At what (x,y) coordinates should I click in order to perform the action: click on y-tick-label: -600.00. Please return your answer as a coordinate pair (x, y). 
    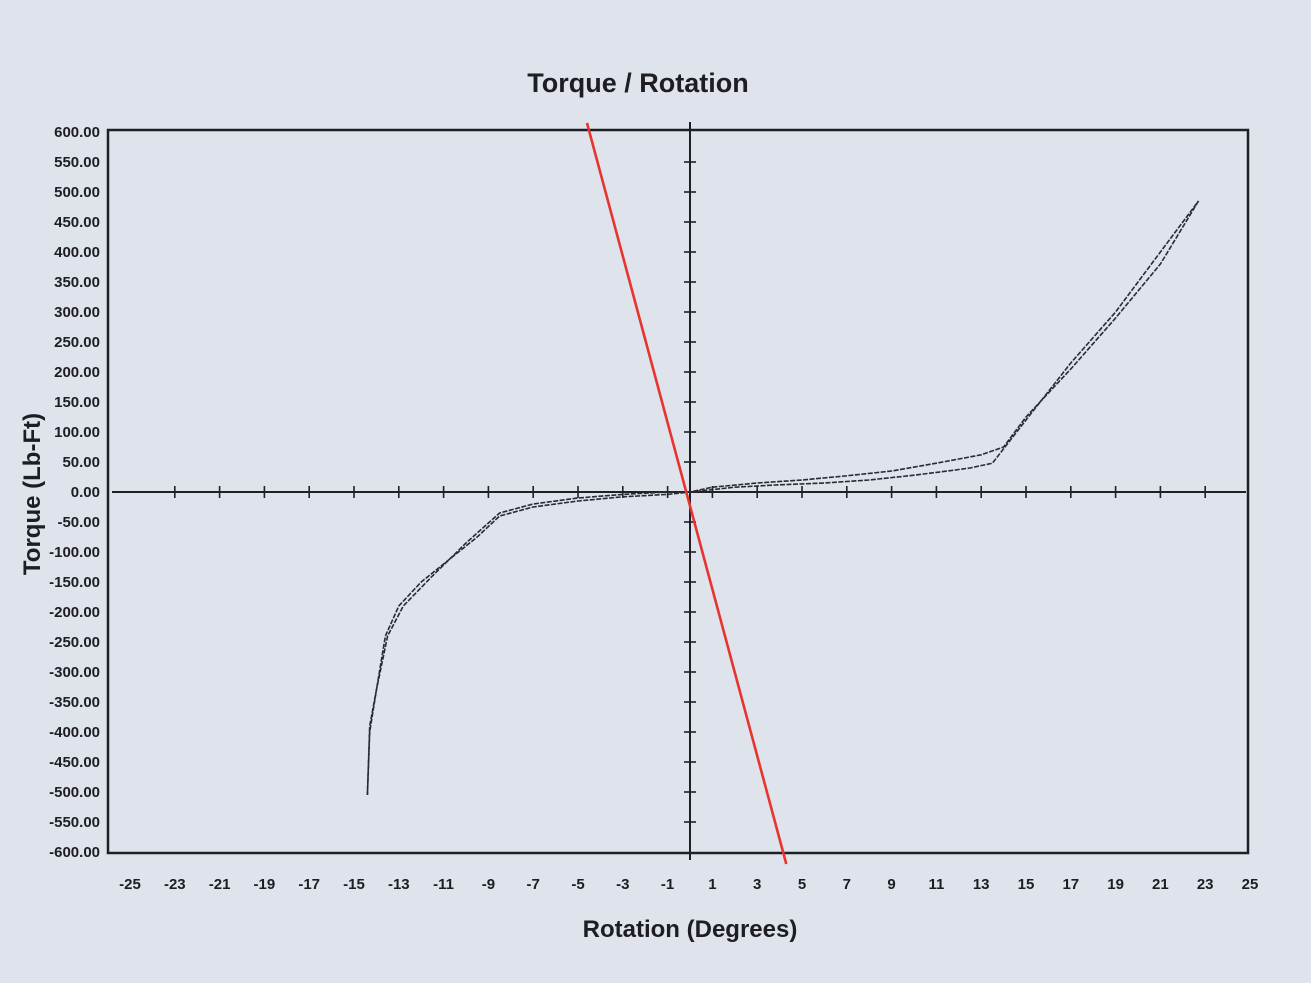
    Looking at the image, I should click on (74, 852).